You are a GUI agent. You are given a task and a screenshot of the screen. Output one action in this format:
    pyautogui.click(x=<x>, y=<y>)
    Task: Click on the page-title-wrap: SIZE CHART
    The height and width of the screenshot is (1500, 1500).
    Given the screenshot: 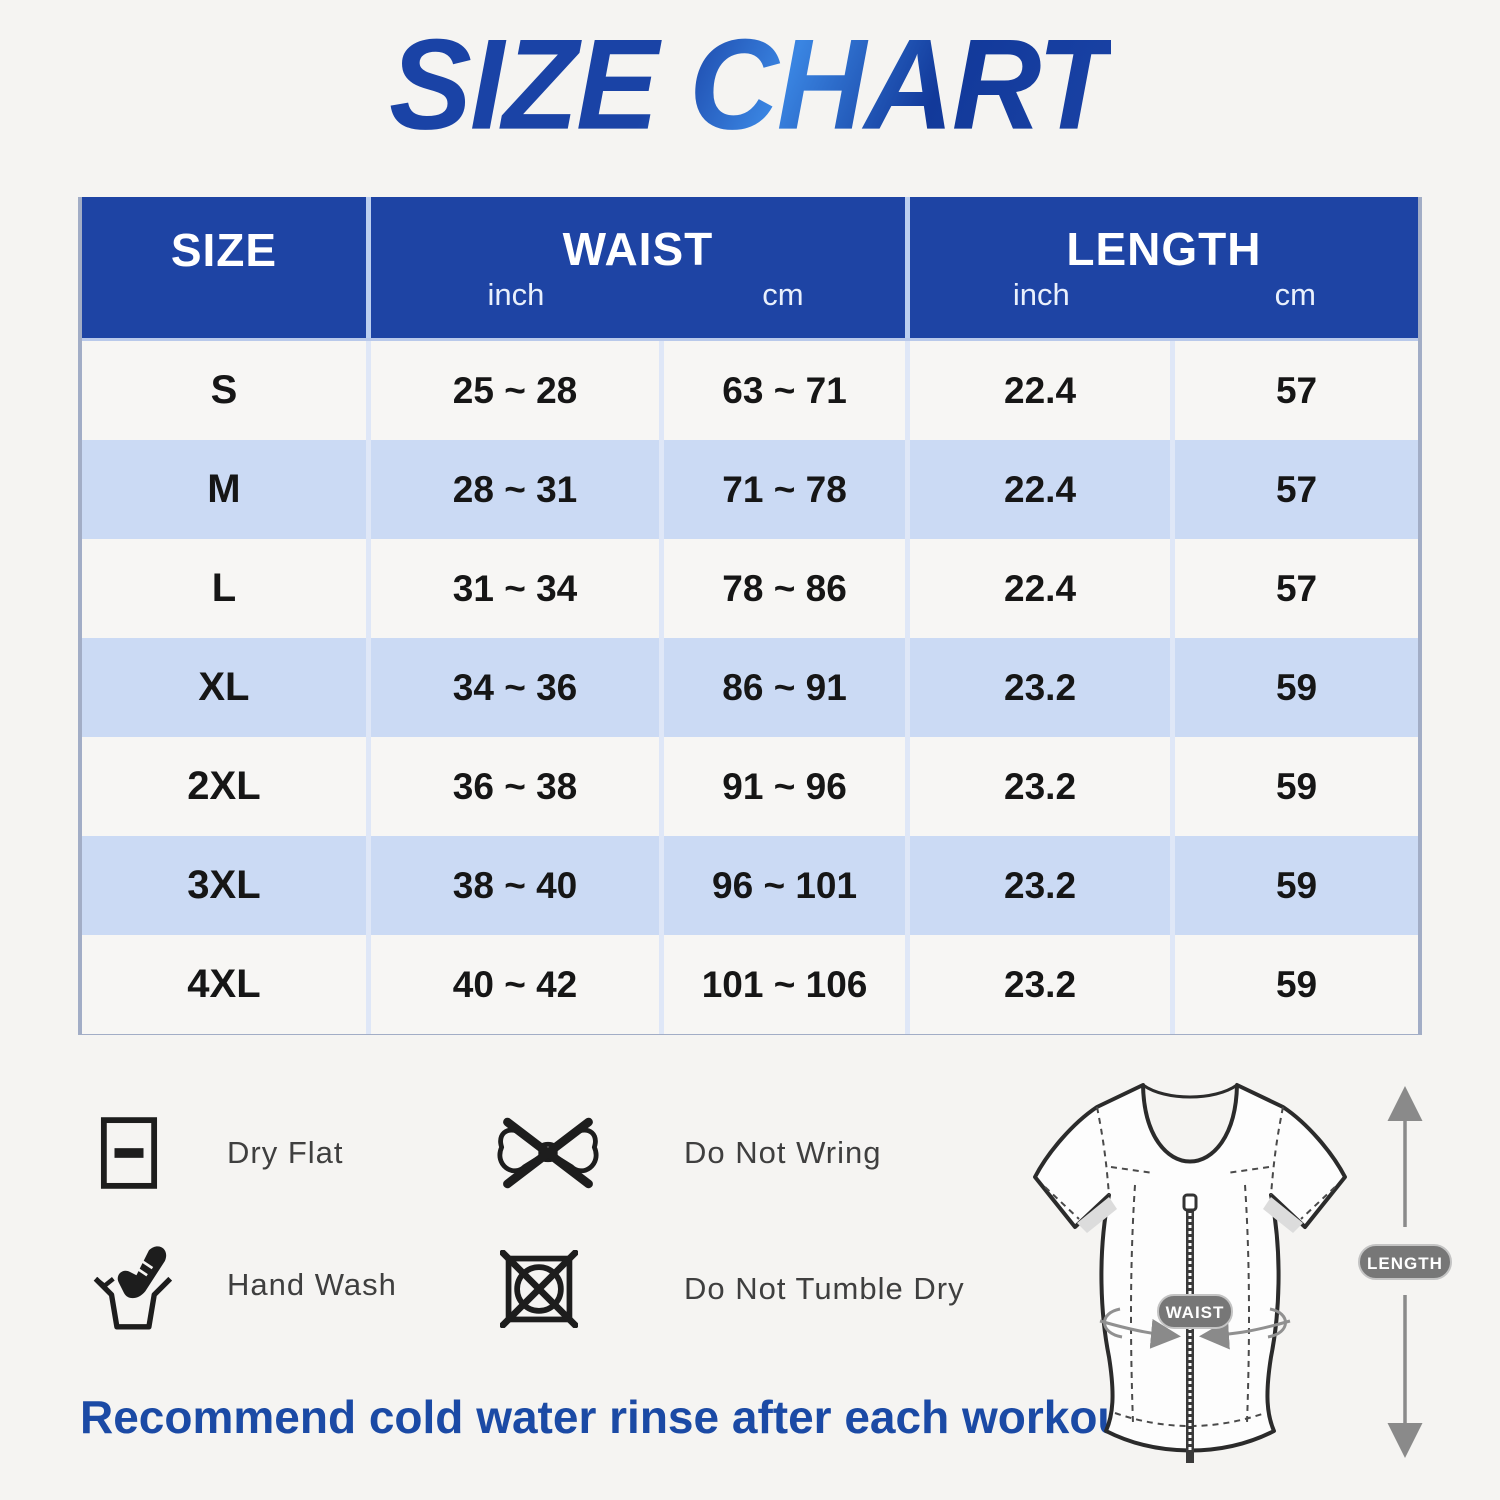 What is the action you would take?
    pyautogui.click(x=750, y=85)
    